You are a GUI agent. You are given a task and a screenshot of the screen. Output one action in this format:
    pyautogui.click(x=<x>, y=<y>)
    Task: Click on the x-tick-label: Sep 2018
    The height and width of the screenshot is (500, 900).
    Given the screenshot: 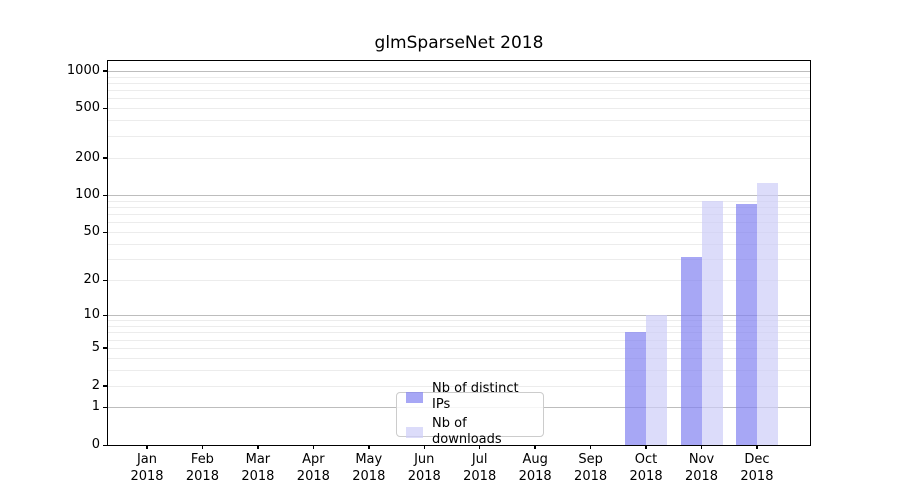 What is the action you would take?
    pyautogui.click(x=591, y=468)
    